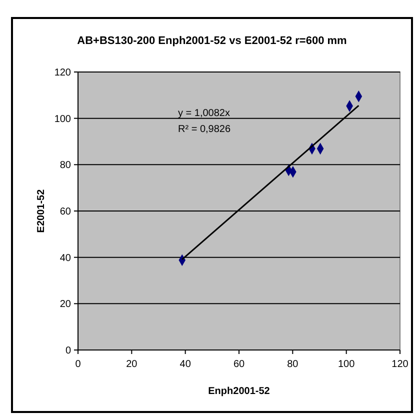 The width and height of the screenshot is (415, 416). I want to click on x-tick-label: 0, so click(78, 364).